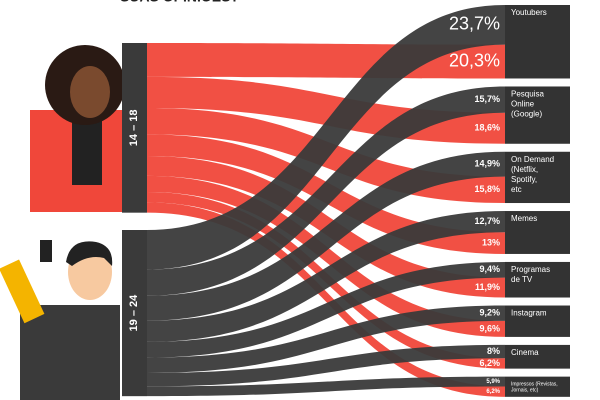 This screenshot has width=600, height=400. I want to click on value-label: 15,8%, so click(487, 189).